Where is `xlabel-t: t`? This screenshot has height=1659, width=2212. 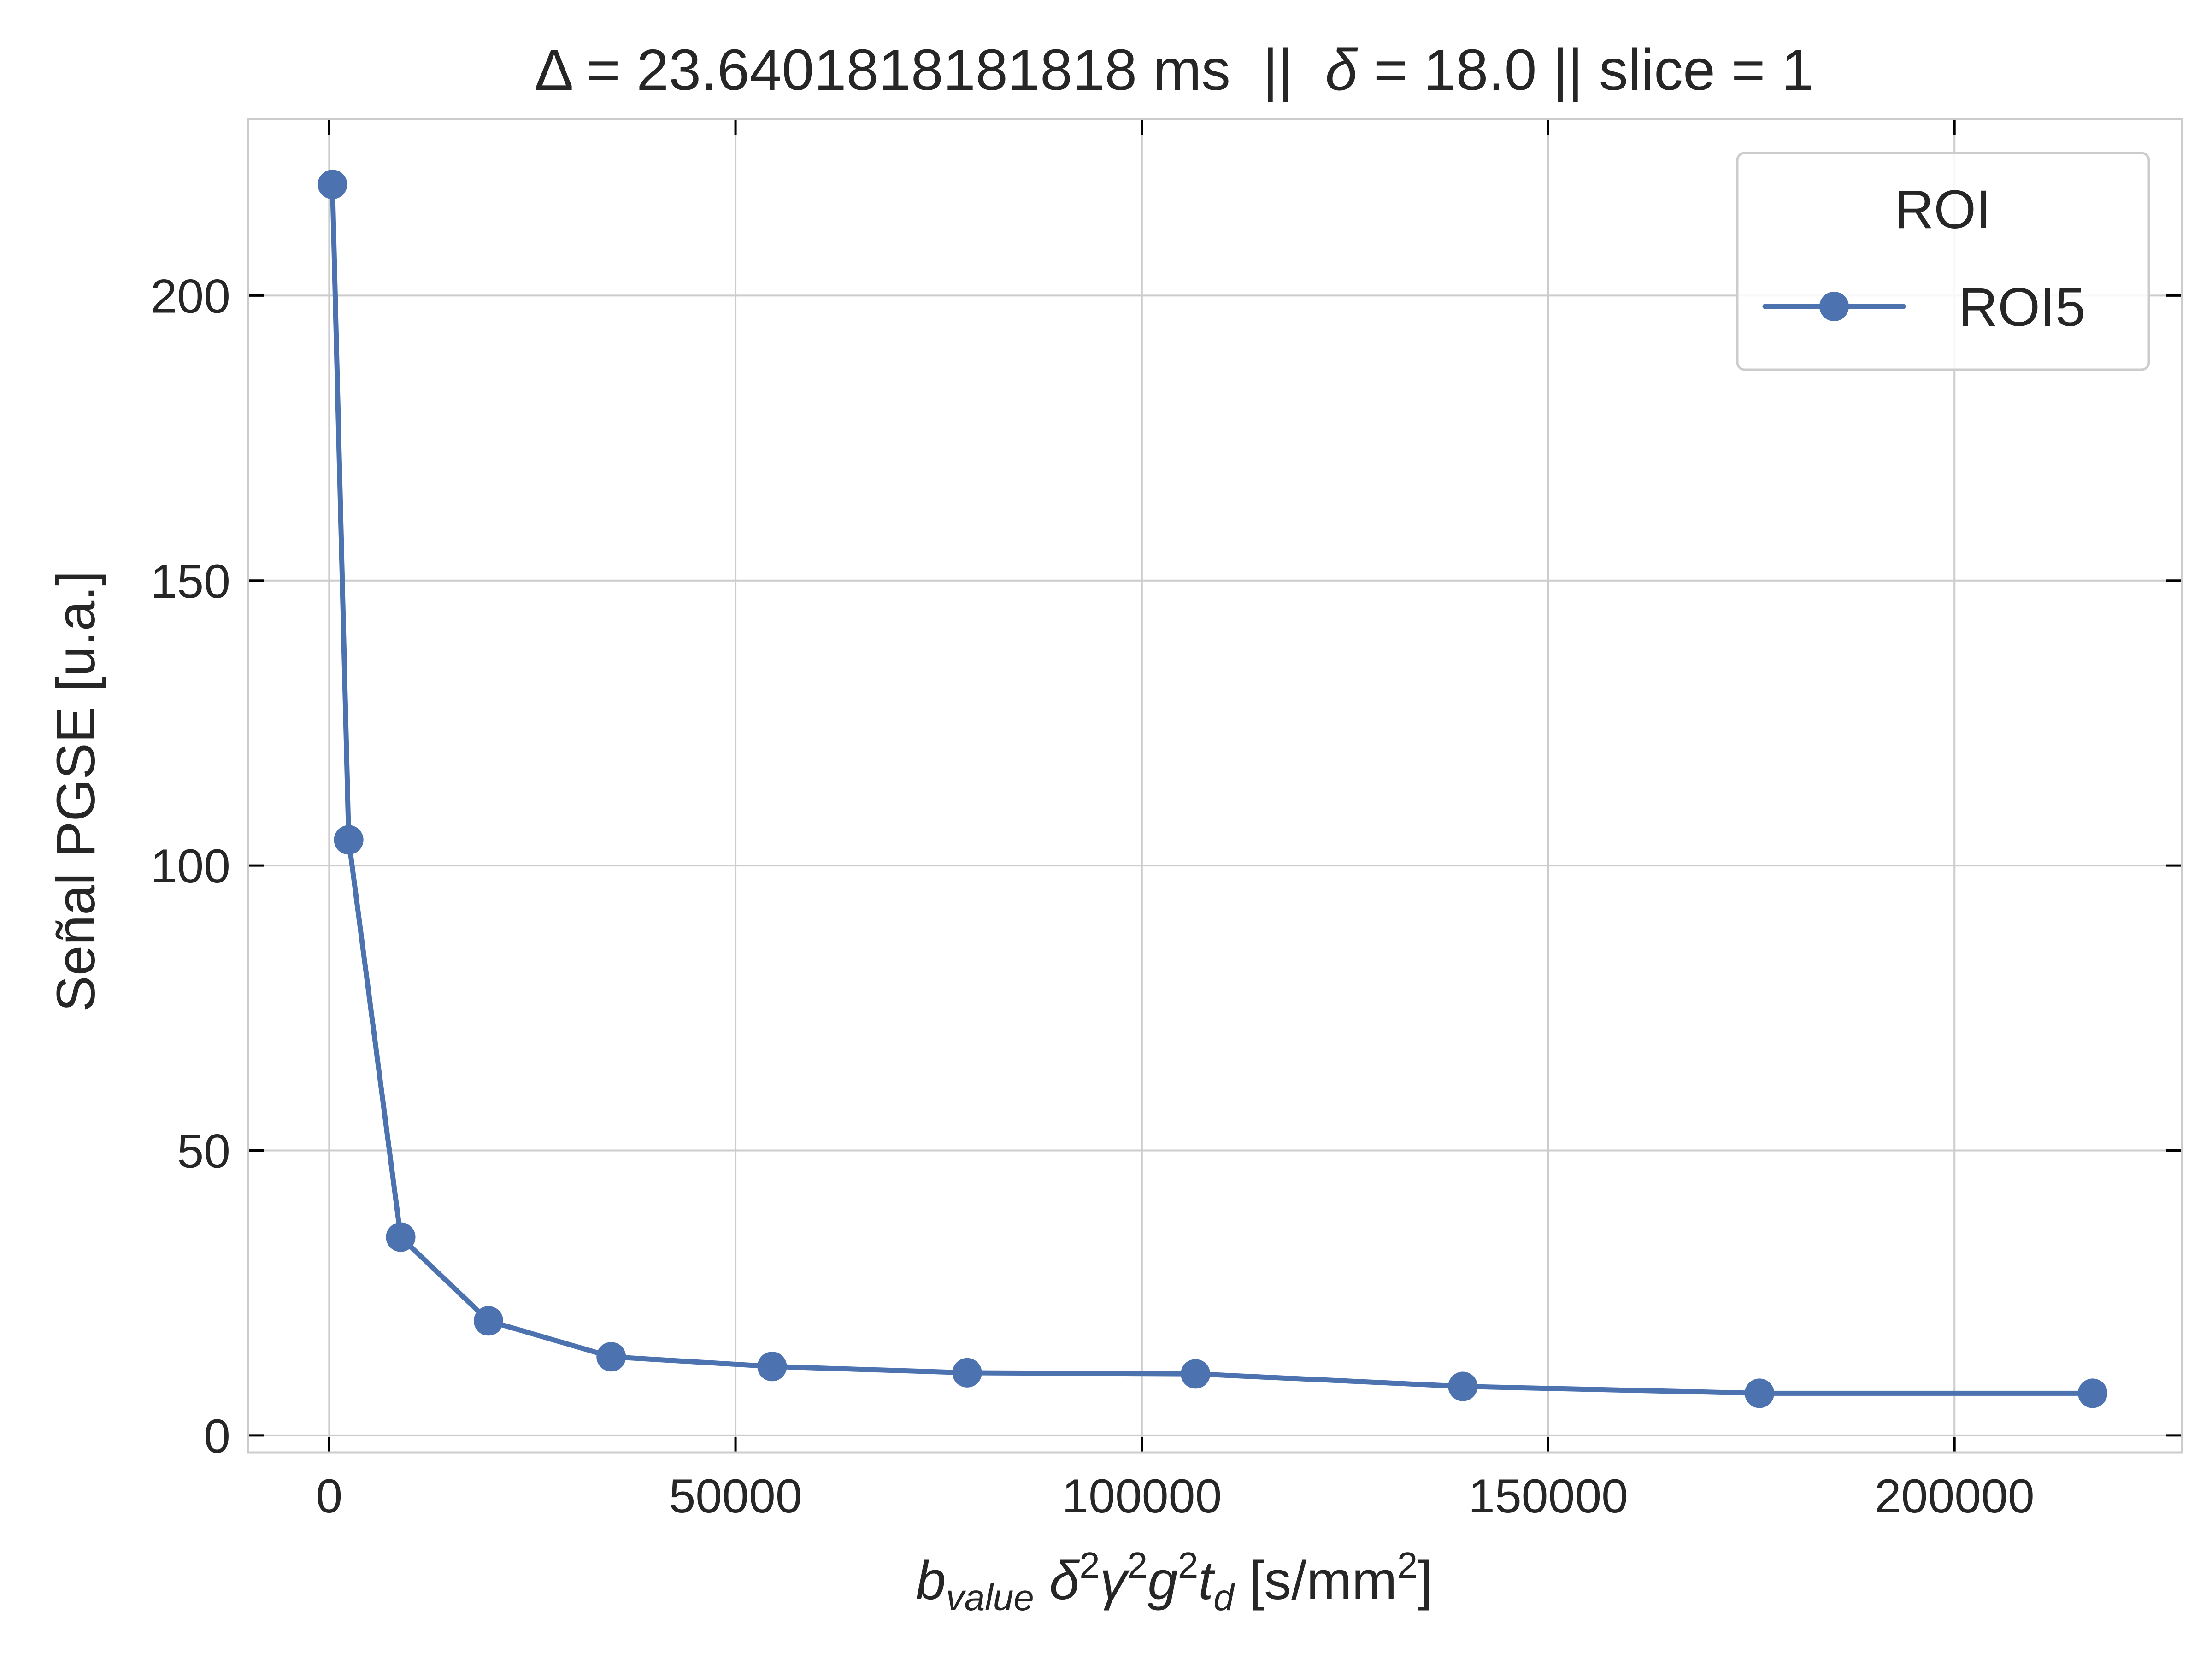 xlabel-t: t is located at coordinates (1206, 1580).